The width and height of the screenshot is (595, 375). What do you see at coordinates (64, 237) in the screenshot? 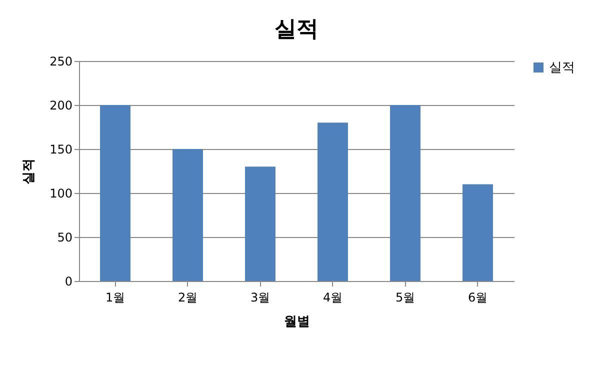
I see `y-tick-label: 50` at bounding box center [64, 237].